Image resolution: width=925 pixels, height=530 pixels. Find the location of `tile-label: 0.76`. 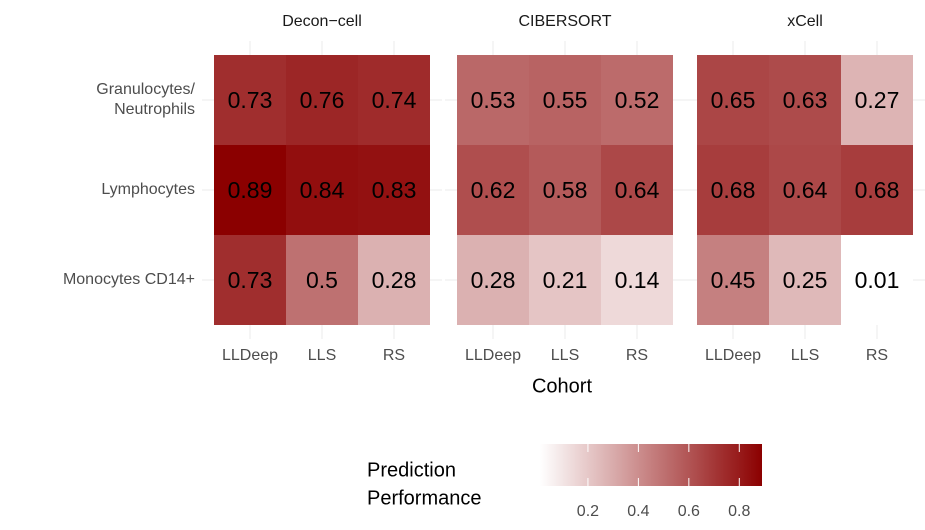

tile-label: 0.76 is located at coordinates (322, 100).